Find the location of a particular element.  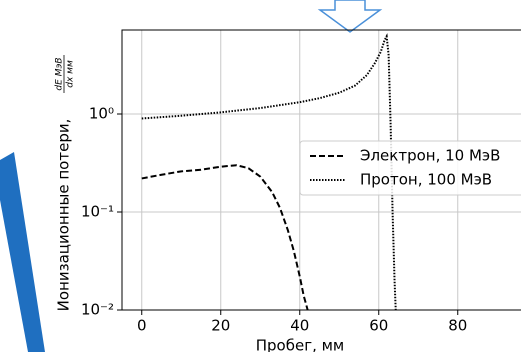

x-tick-label: 40 is located at coordinates (299, 326).